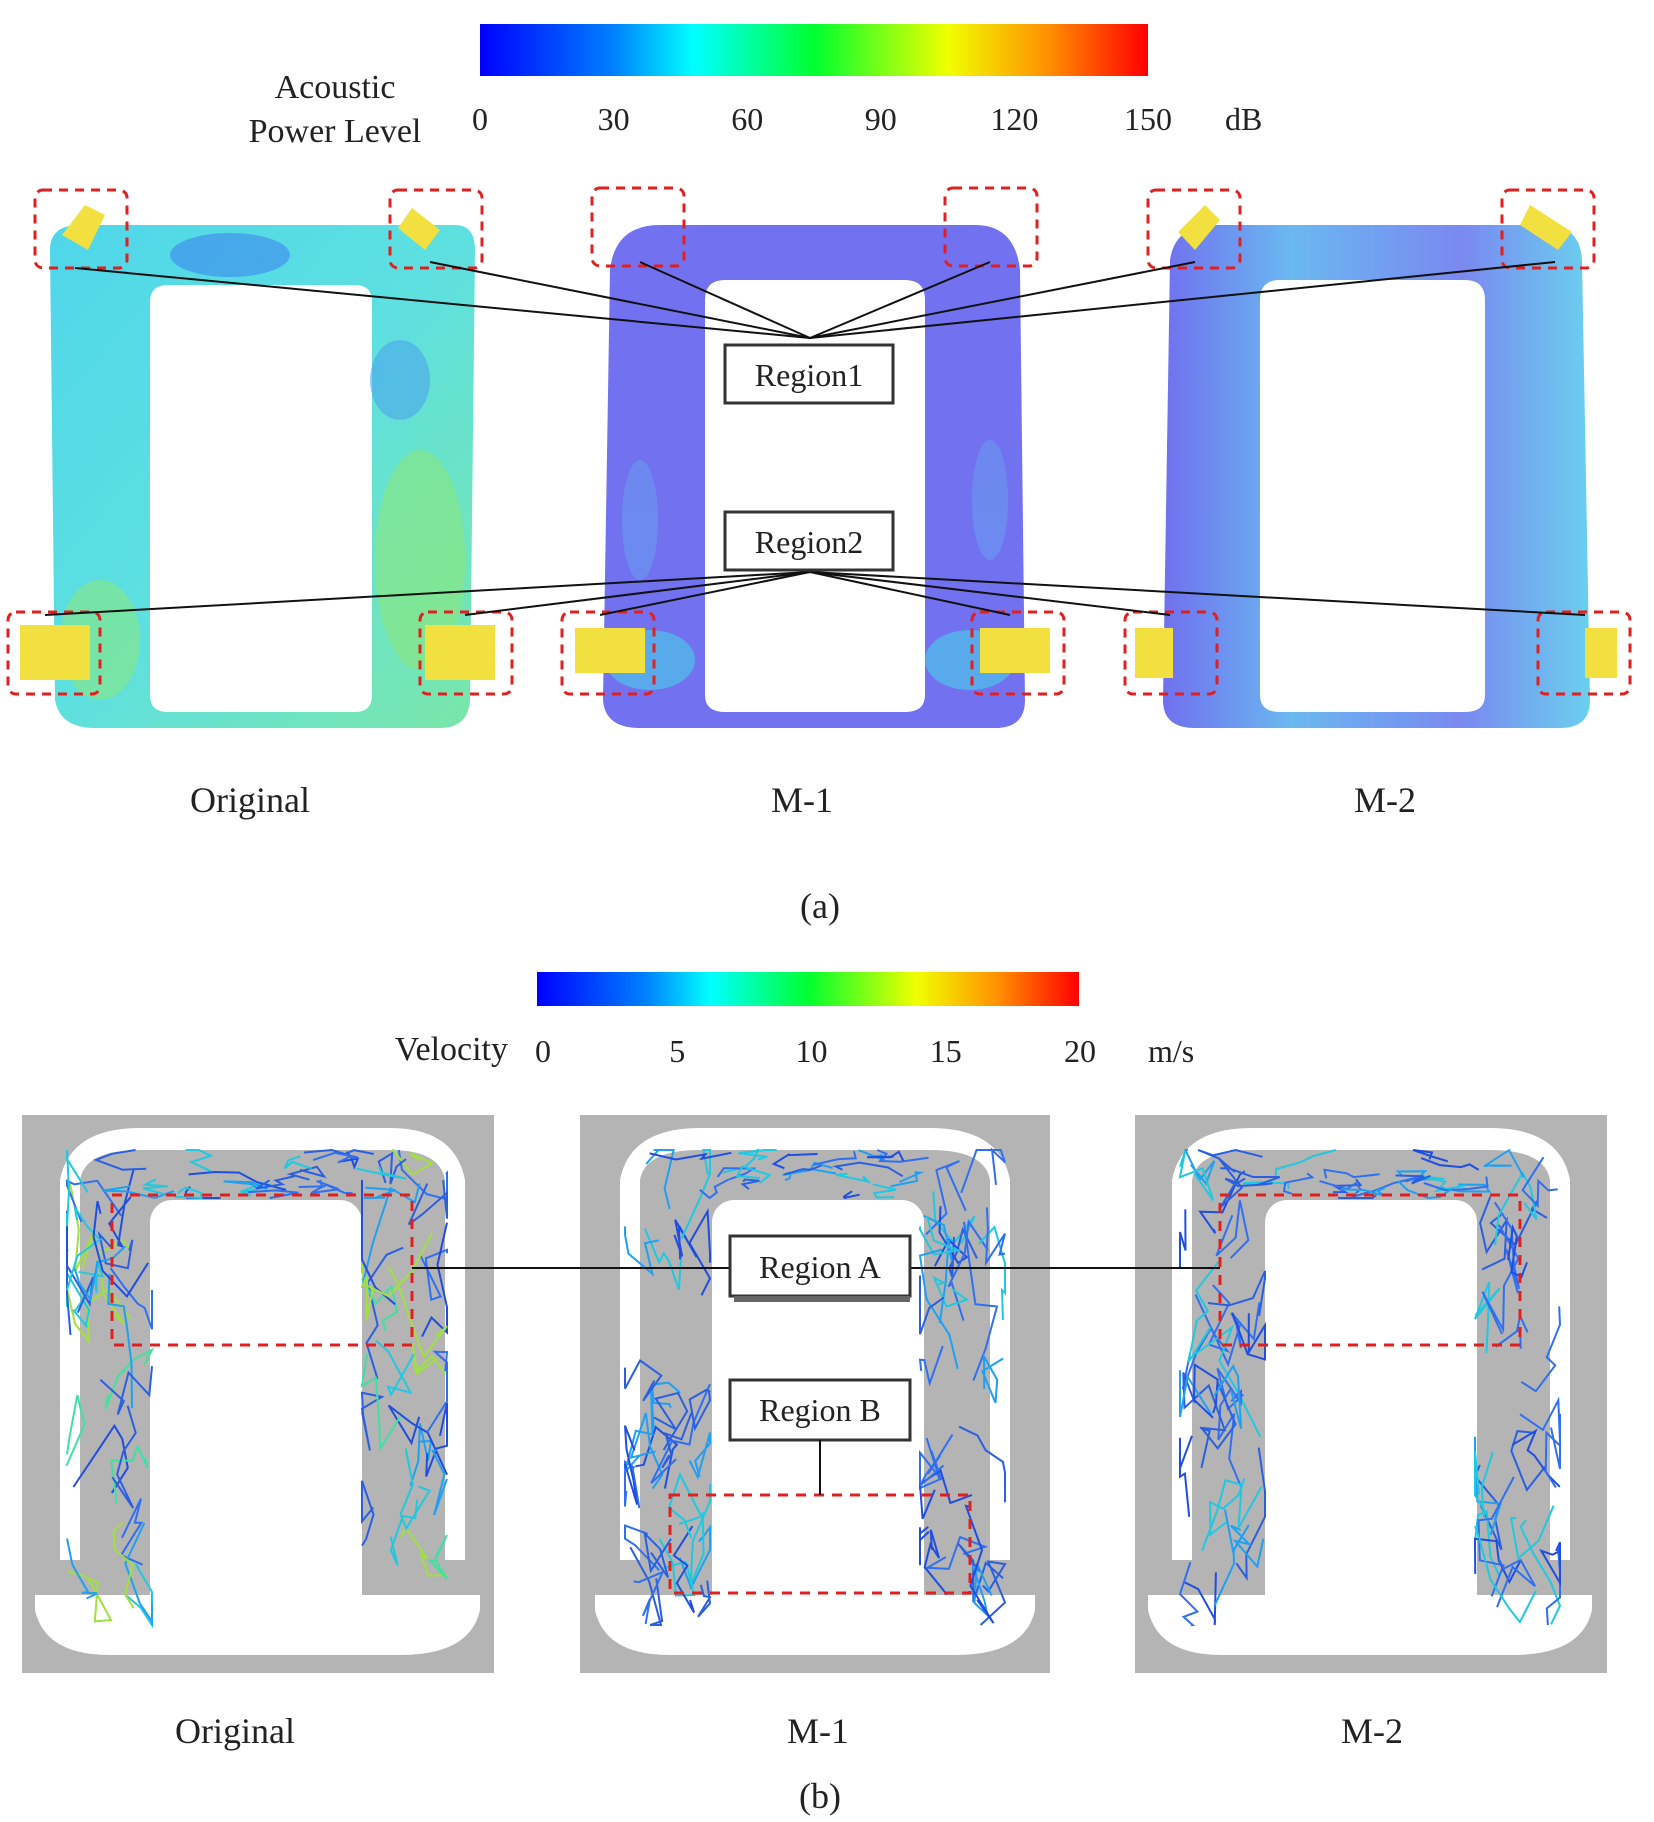  What do you see at coordinates (1171, 653) in the screenshot?
I see `highlight-box-m2-bl` at bounding box center [1171, 653].